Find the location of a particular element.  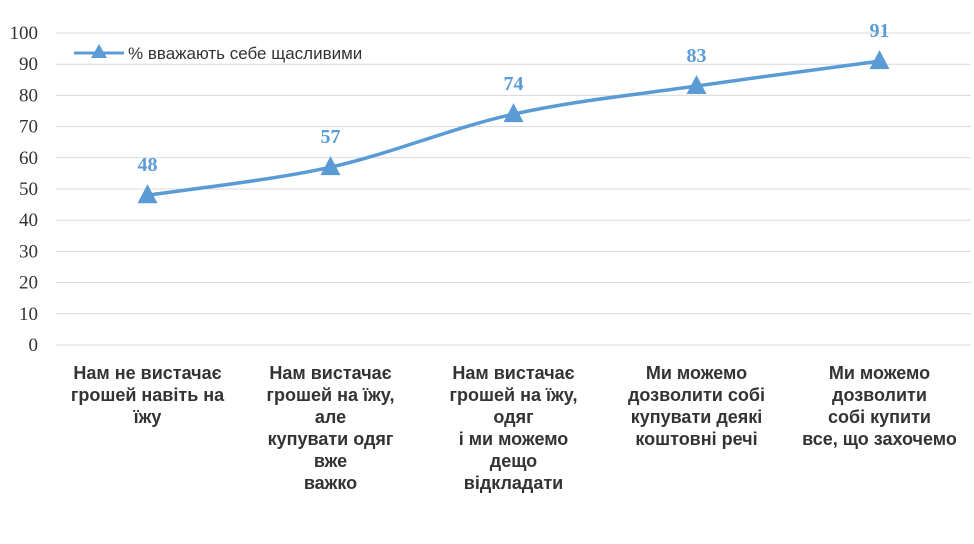

data-label-5: 91 is located at coordinates (880, 31).